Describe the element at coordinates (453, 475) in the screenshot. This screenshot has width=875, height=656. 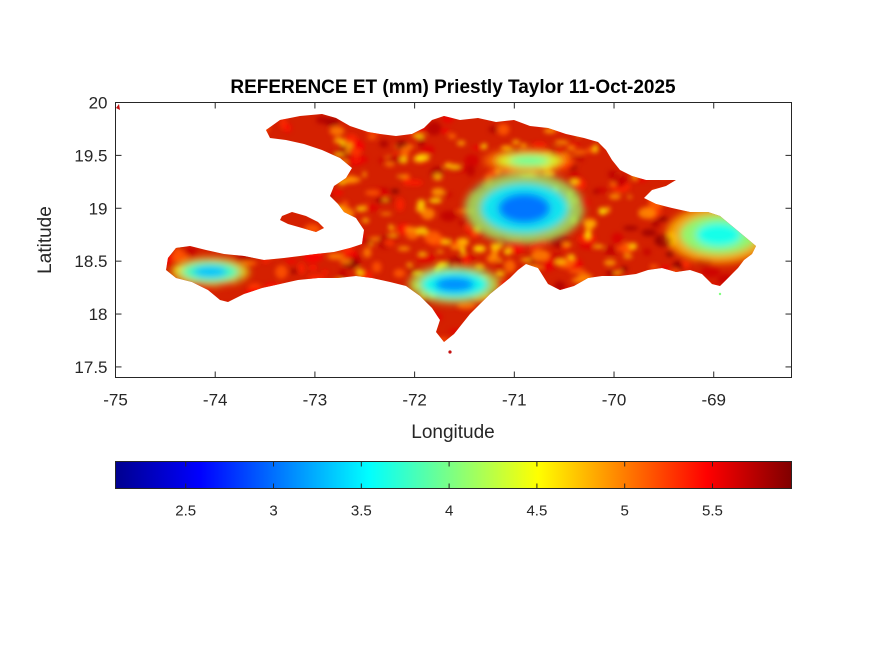
I see `colorbar` at that location.